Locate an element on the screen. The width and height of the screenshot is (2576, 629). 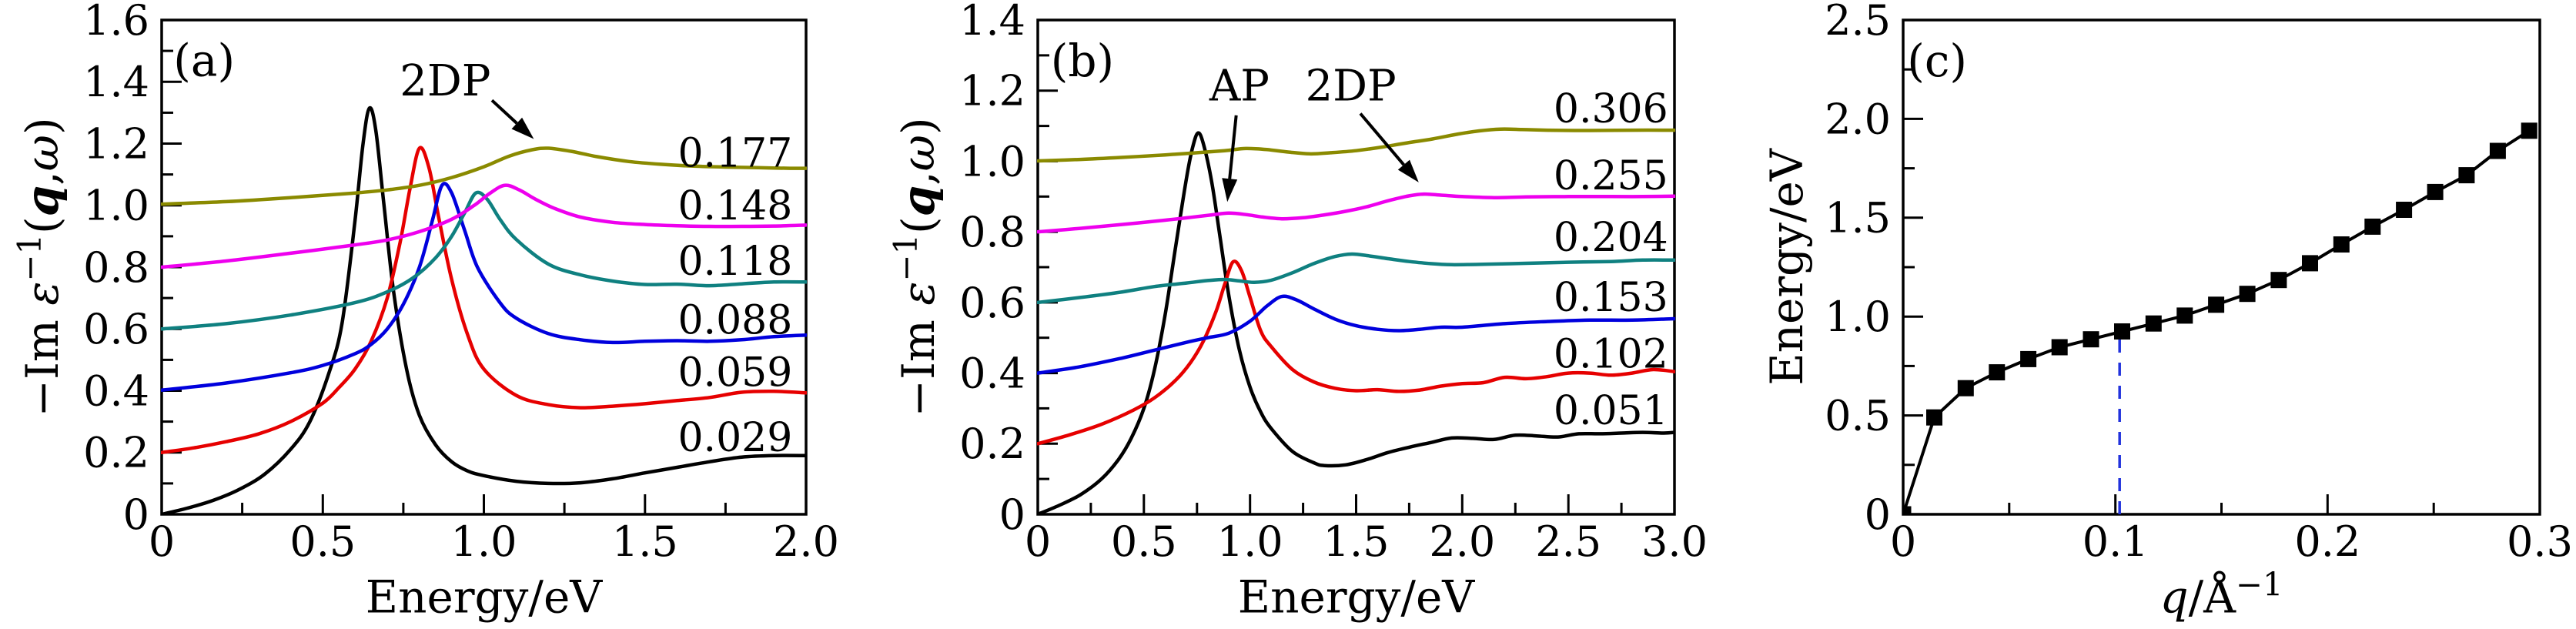
curve-q-0.059 is located at coordinates (484, 300).